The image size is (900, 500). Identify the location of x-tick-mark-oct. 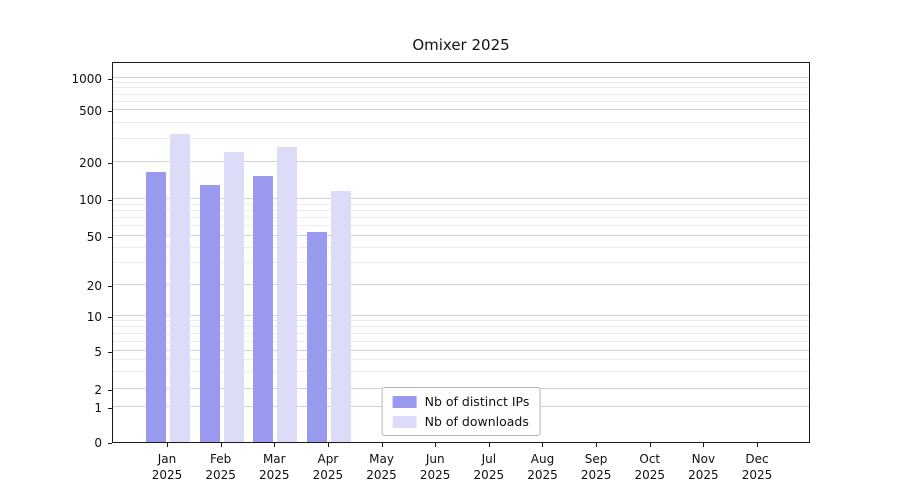
(650, 445).